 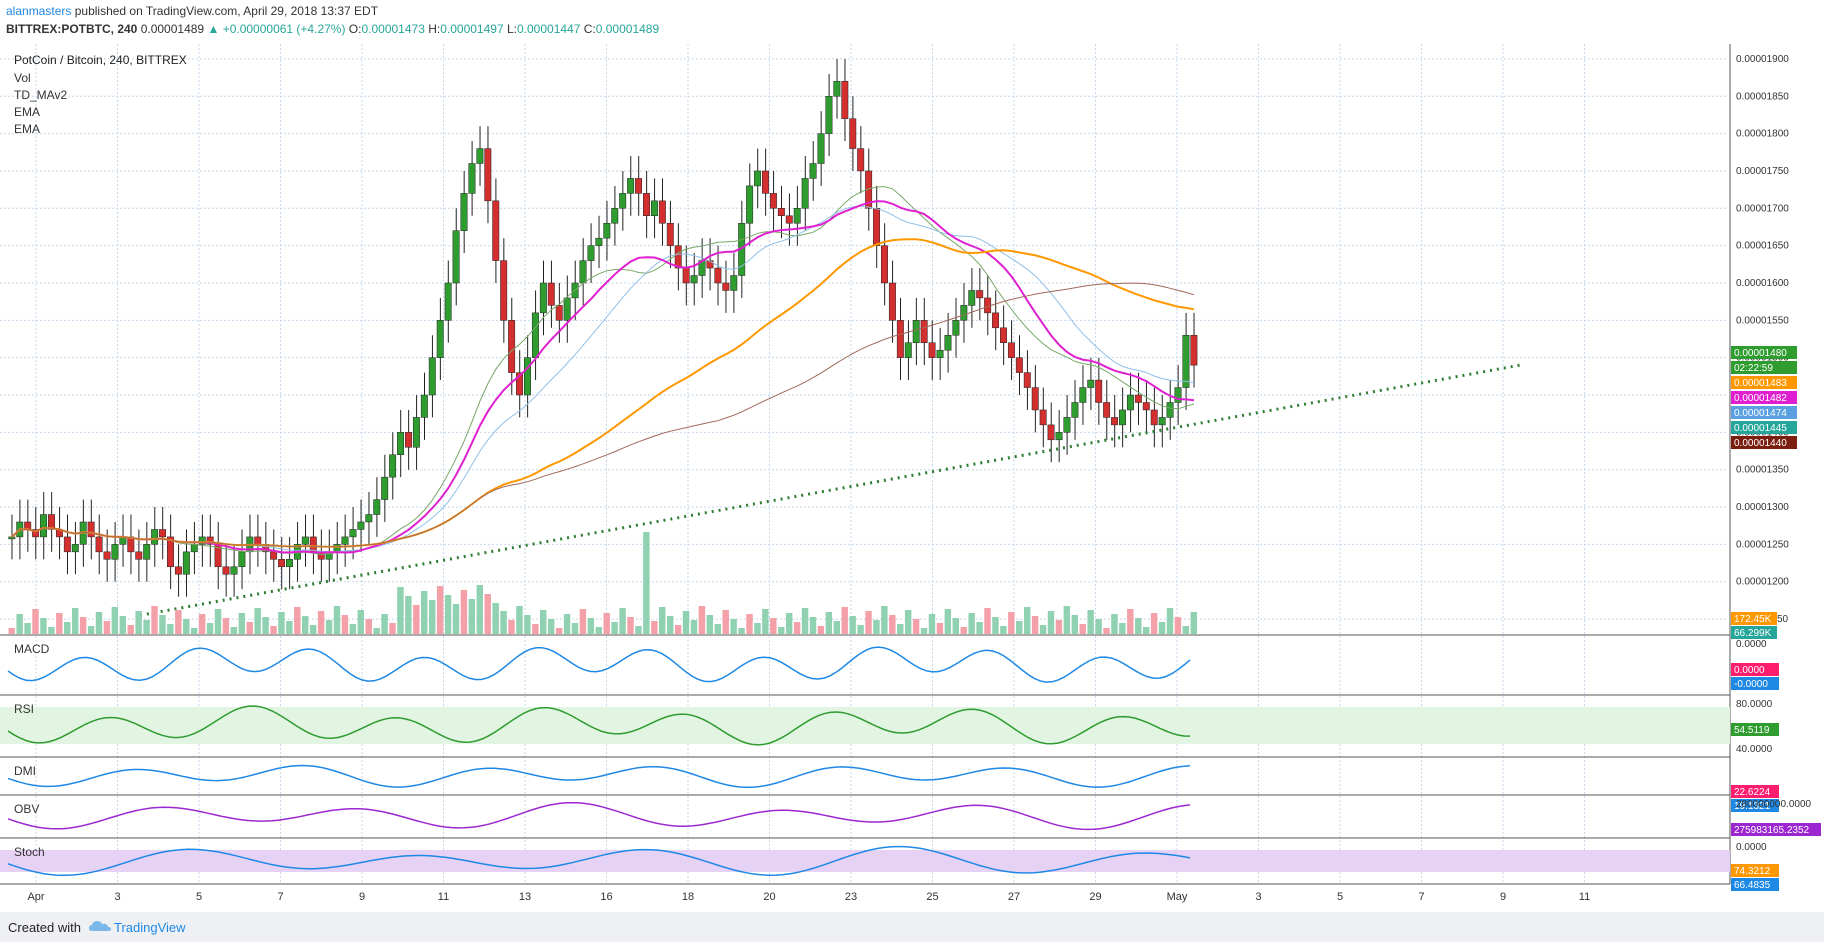 What do you see at coordinates (443, 897) in the screenshot?
I see `x-tick-label: 11` at bounding box center [443, 897].